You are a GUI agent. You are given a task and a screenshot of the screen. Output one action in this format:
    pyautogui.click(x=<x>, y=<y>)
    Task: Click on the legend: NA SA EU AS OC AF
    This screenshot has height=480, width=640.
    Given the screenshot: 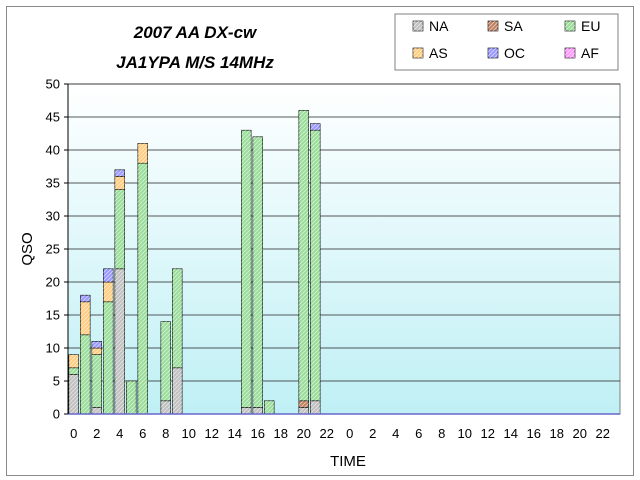 What is the action you would take?
    pyautogui.click(x=506, y=42)
    